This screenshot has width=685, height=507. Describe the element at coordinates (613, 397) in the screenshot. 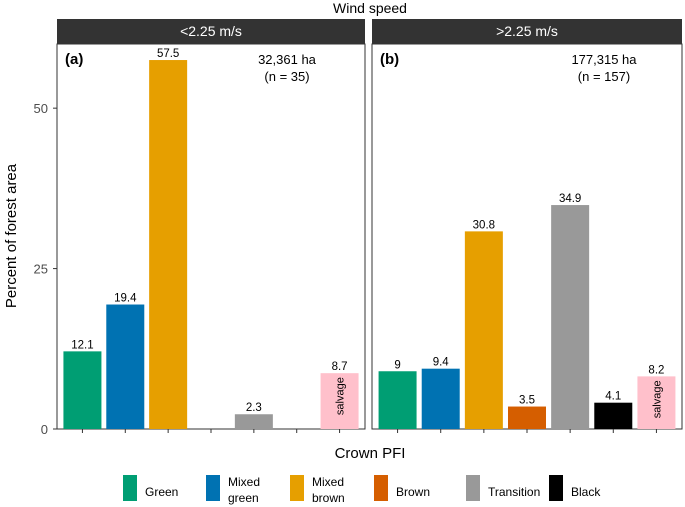

I see `bar-value-label: 4.1` at that location.